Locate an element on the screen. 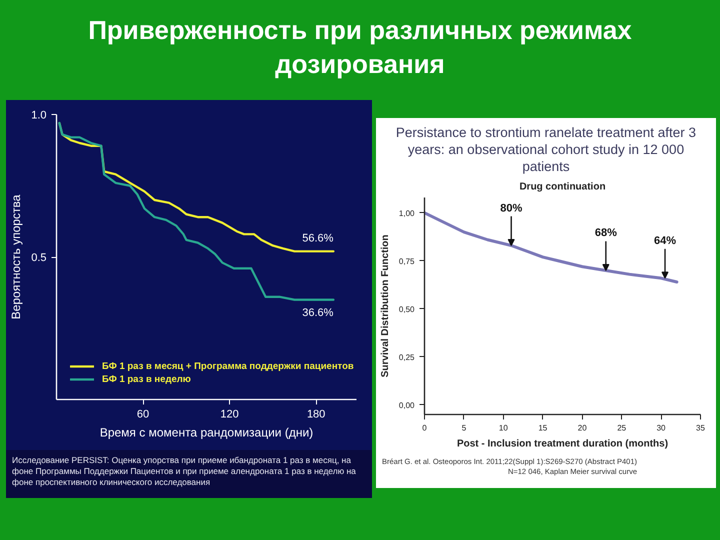 This screenshot has width=720, height=540. x-axis-title: Время с момента рандомизации (дни) is located at coordinates (207, 433).